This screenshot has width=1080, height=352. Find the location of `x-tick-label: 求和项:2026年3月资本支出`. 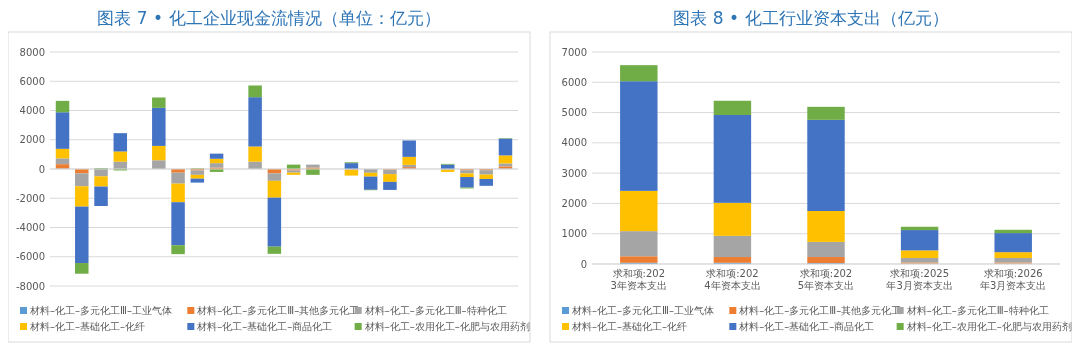

x-tick-label: 求和项:2026年3月资本支出 is located at coordinates (1013, 279).